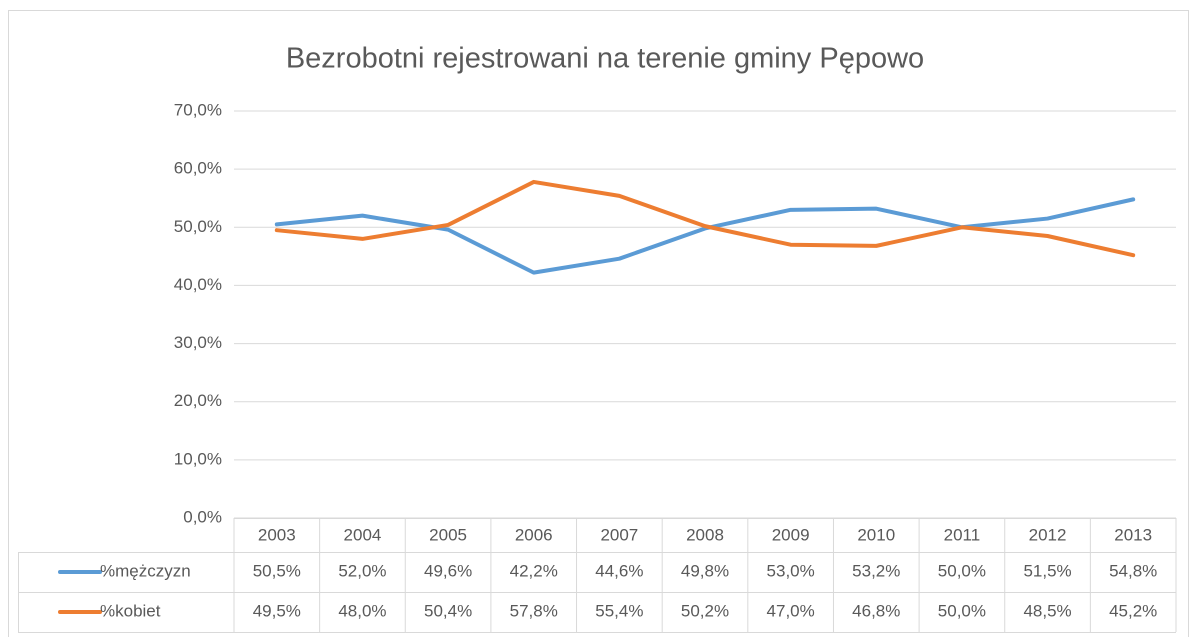  What do you see at coordinates (448, 610) in the screenshot?
I see `data-label: 50,4%` at bounding box center [448, 610].